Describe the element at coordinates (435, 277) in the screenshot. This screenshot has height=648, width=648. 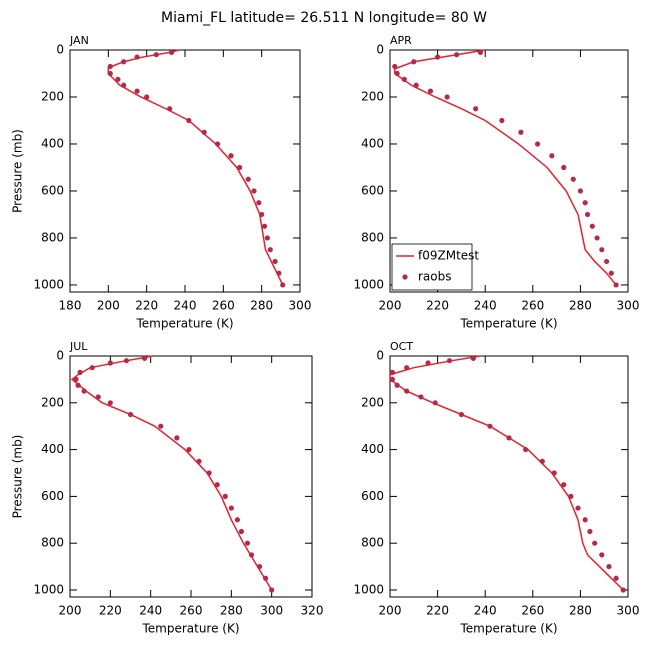
I see `legend-label: raobs` at that location.